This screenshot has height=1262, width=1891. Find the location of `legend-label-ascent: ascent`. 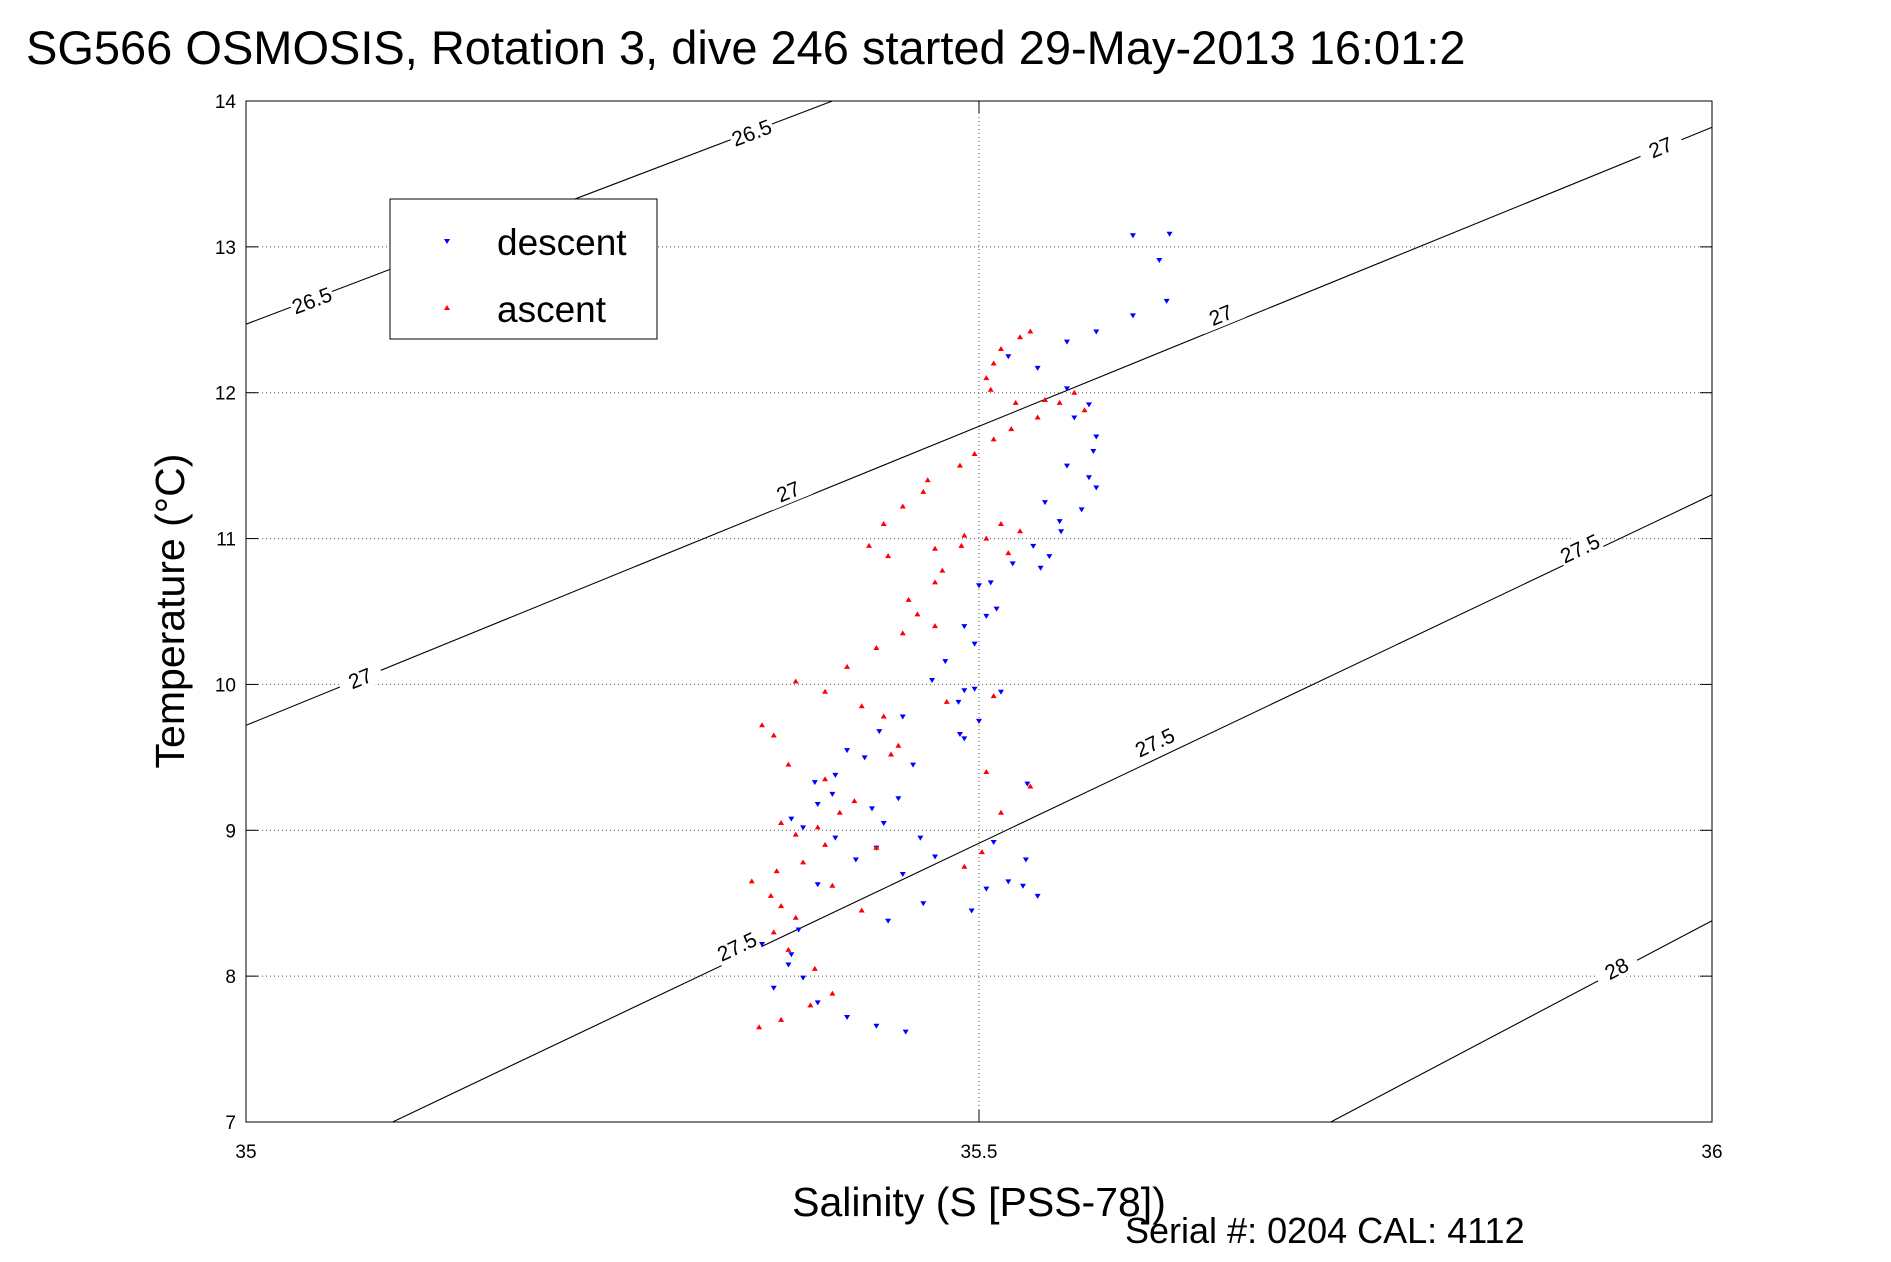

legend-label-ascent: ascent is located at coordinates (552, 309).